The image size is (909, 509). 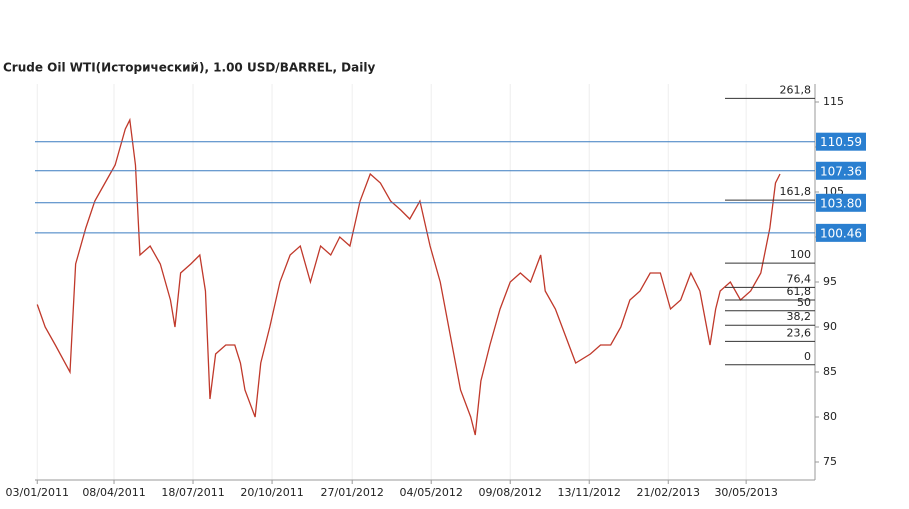 I want to click on x-tick-label: 20/10/2011, so click(x=271, y=492).